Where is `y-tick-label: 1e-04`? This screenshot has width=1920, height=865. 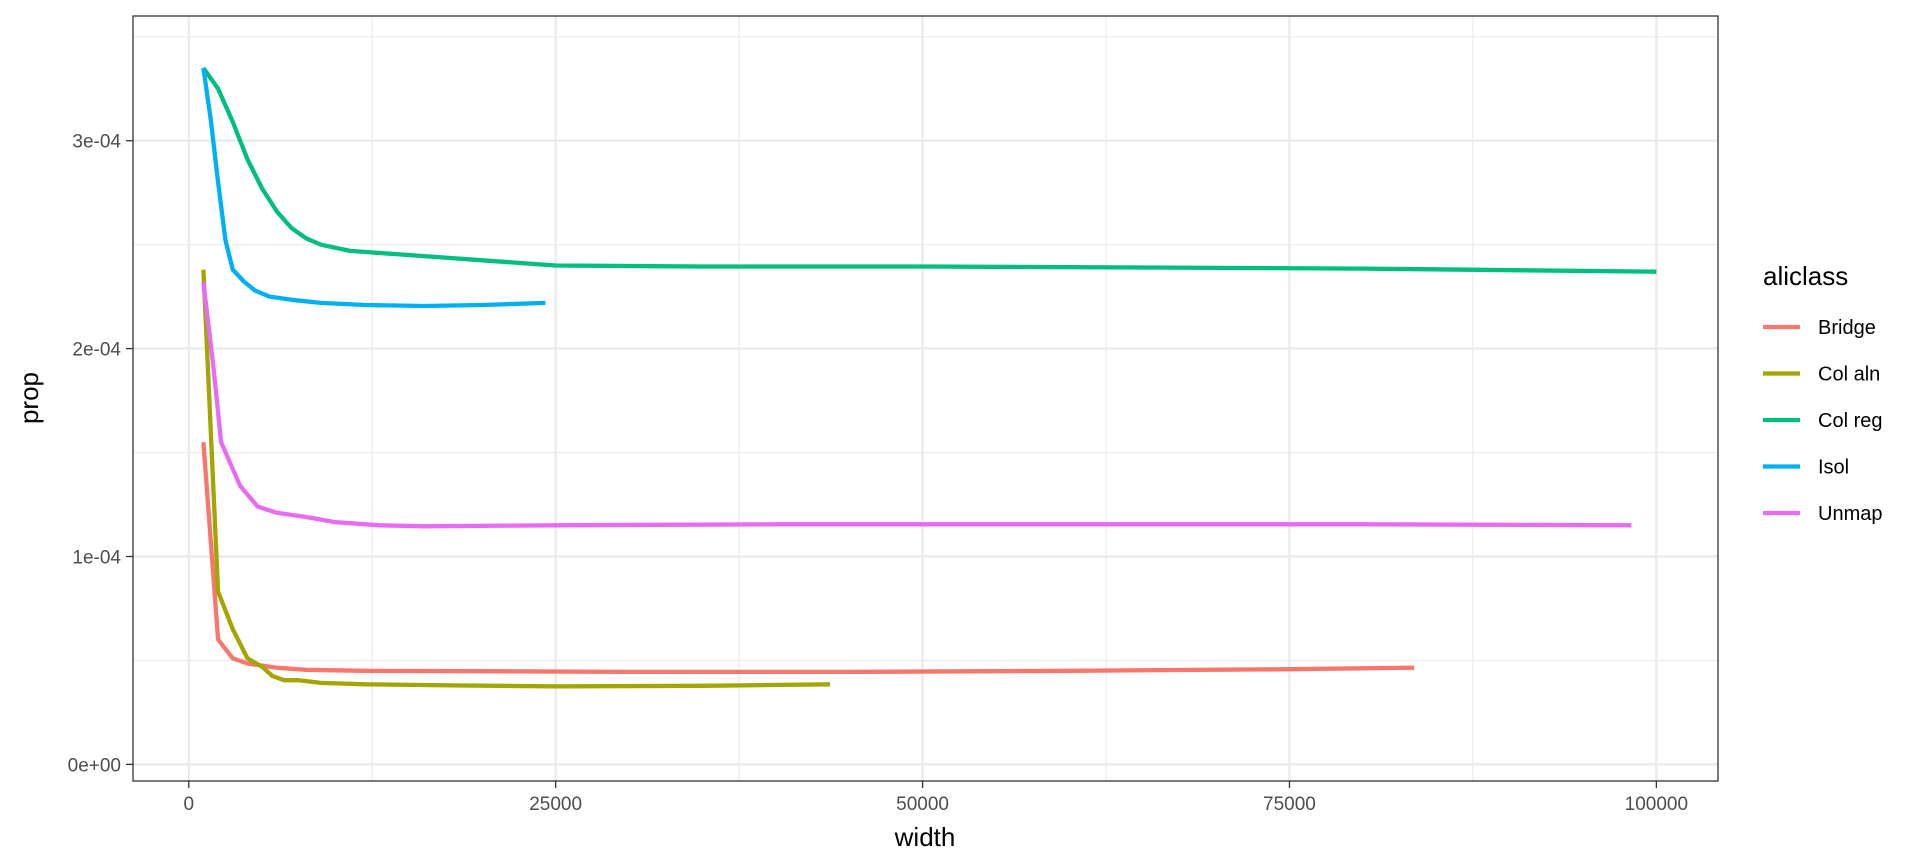 y-tick-label: 1e-04 is located at coordinates (96, 557).